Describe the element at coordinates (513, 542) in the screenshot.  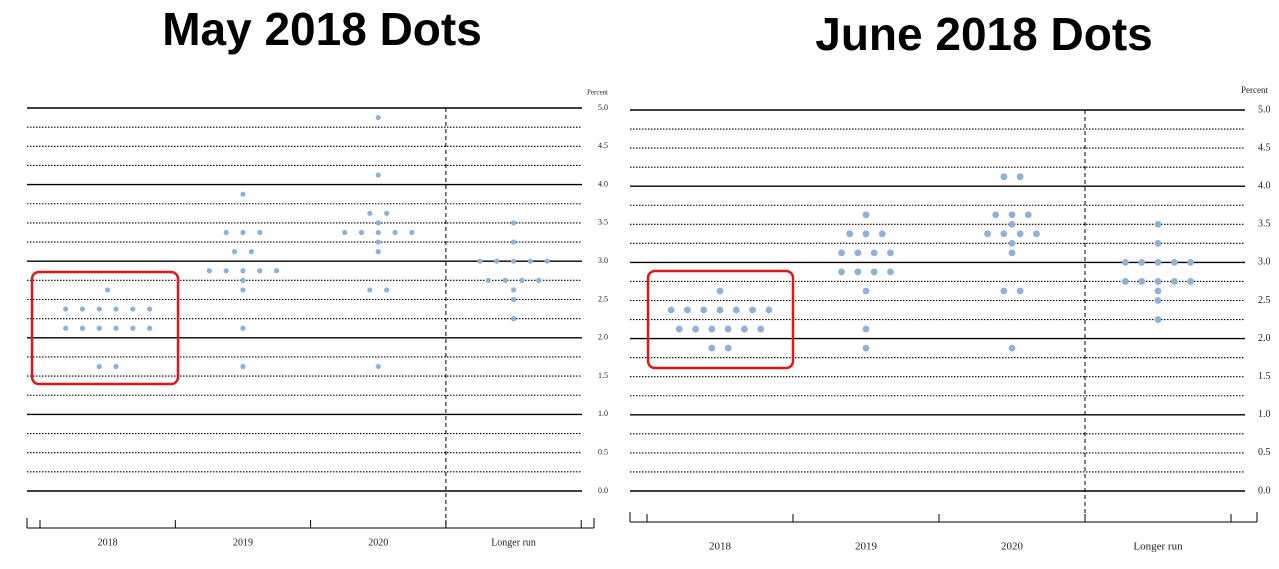
I see `x-tick-label: Longer run` at that location.